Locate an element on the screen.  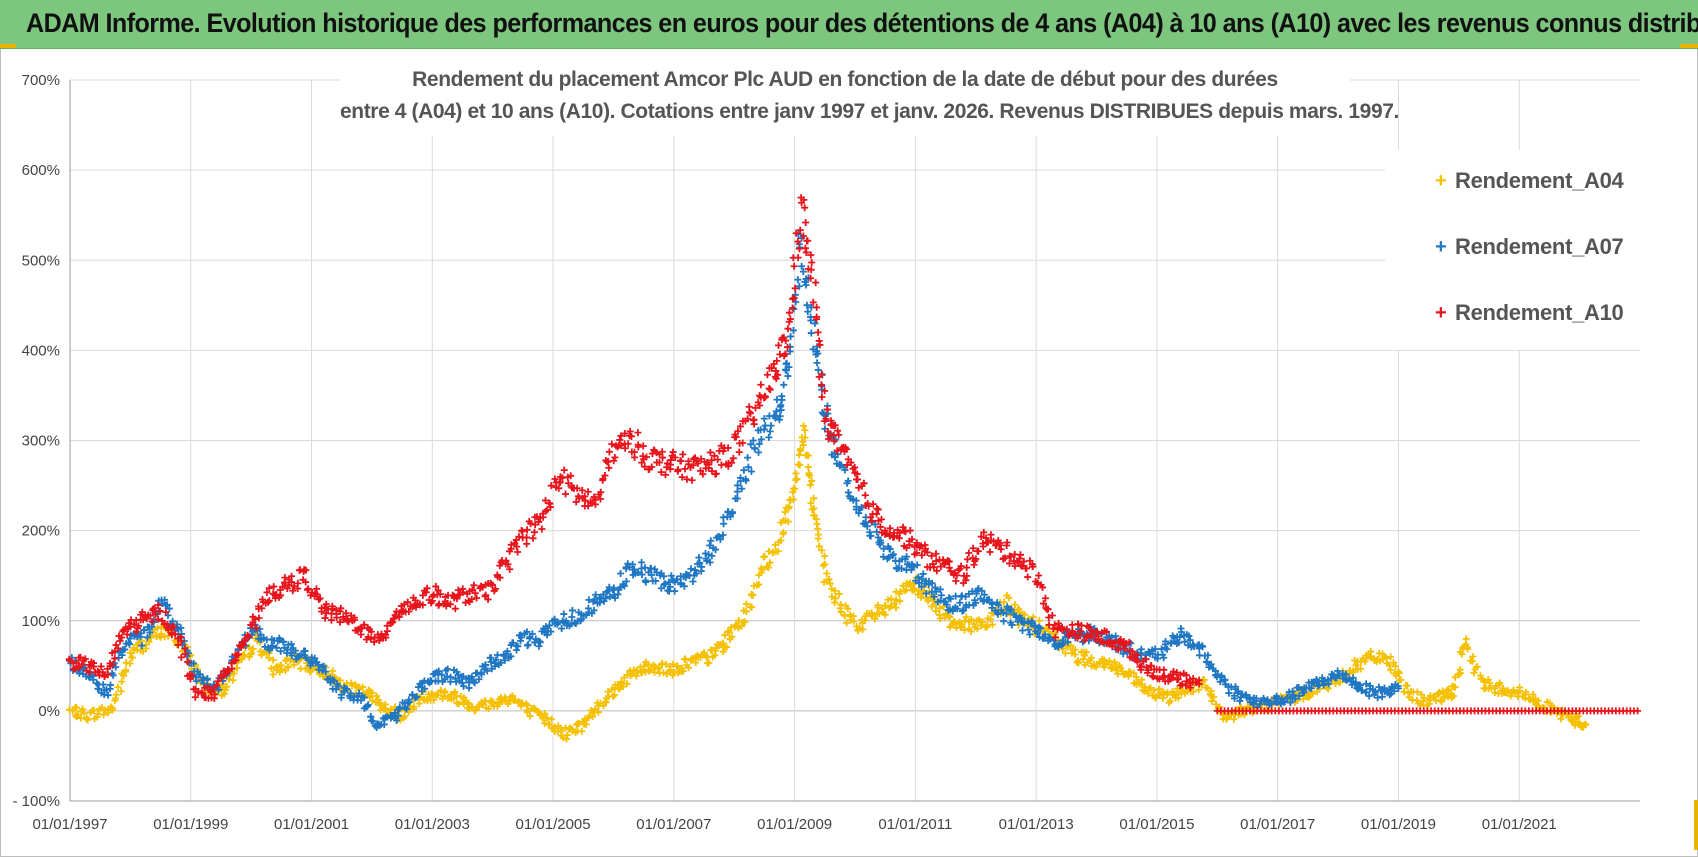
y-tick-label: 500% is located at coordinates (41, 260).